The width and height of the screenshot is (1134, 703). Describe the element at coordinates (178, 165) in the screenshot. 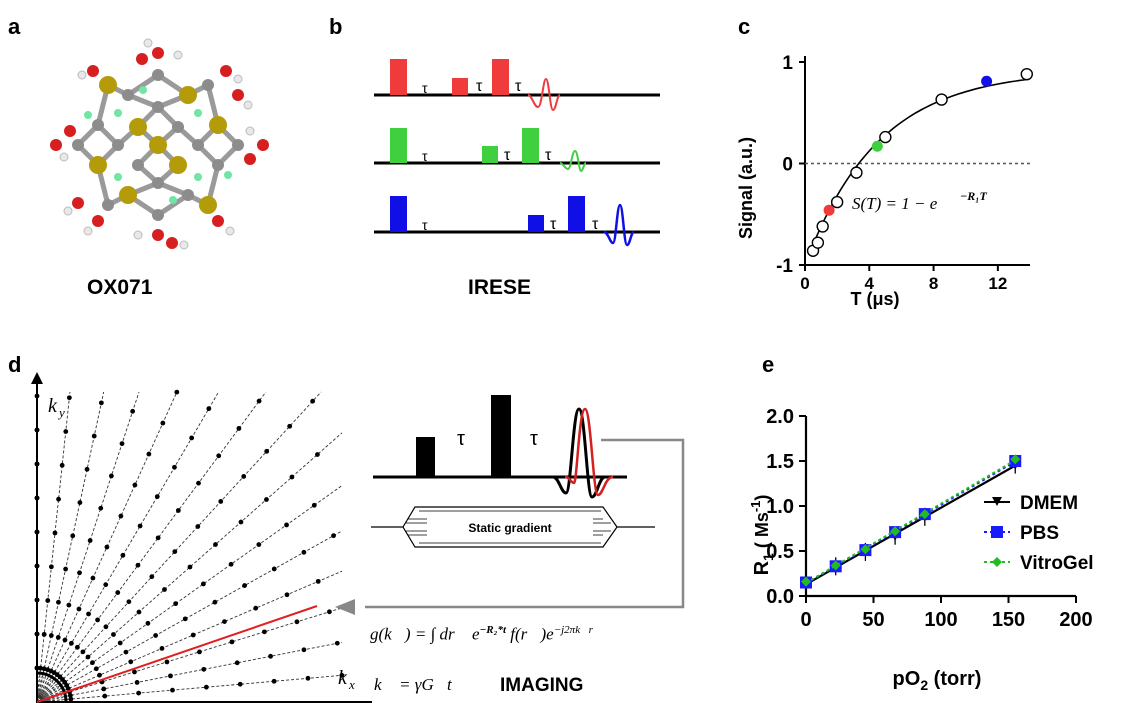

I see `sulfur-atom` at that location.